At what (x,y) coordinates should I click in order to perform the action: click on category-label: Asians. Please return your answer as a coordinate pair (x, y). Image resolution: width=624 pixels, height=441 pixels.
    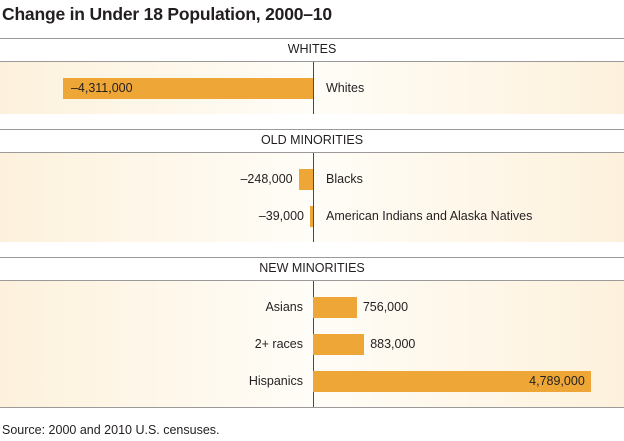
    Looking at the image, I should click on (284, 307).